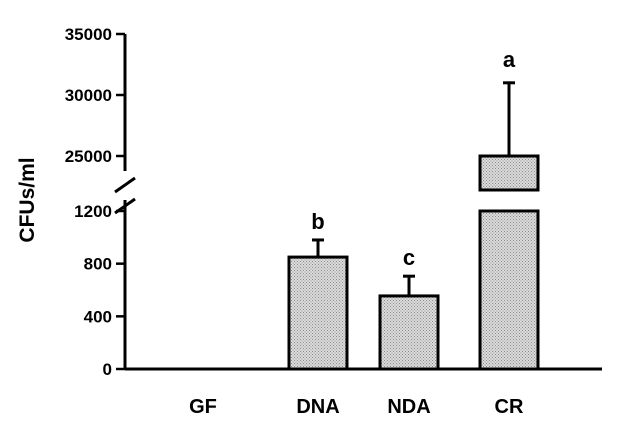 This screenshot has height=434, width=626. What do you see at coordinates (509, 407) in the screenshot?
I see `x-category-label: CR` at bounding box center [509, 407].